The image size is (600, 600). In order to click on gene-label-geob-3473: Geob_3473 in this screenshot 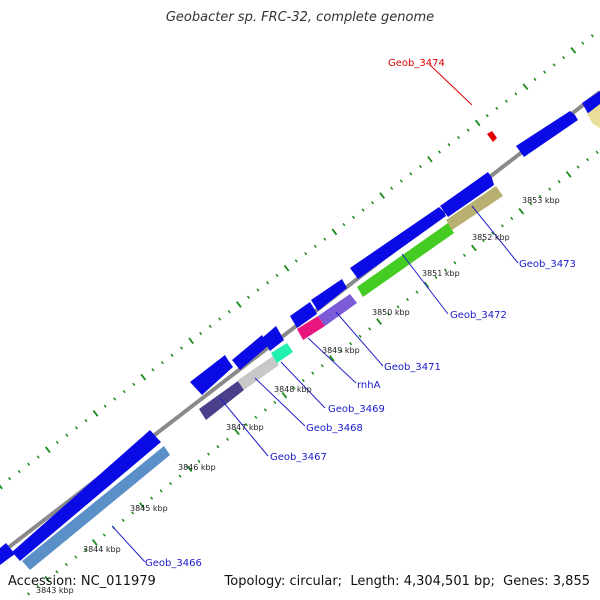, I will do `click(547, 264)`.